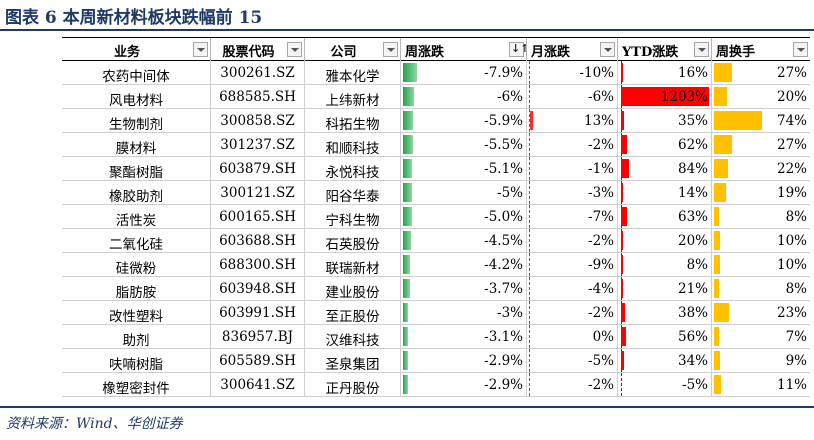  I want to click on cell-text: 14%, so click(692, 193).